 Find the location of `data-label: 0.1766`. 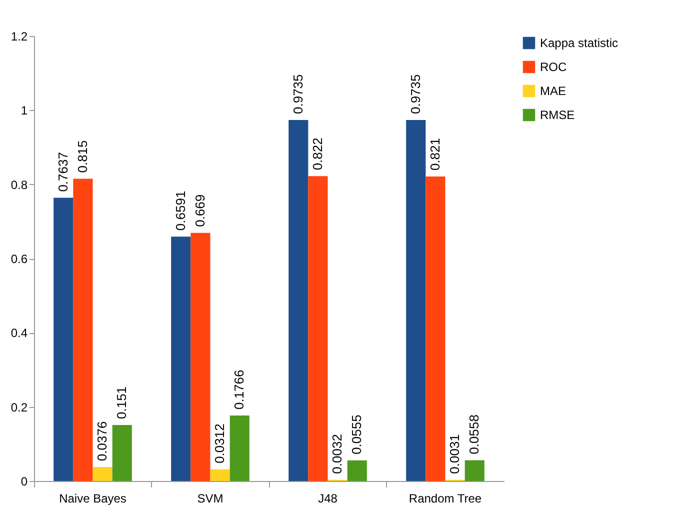

data-label: 0.1766 is located at coordinates (239, 390).